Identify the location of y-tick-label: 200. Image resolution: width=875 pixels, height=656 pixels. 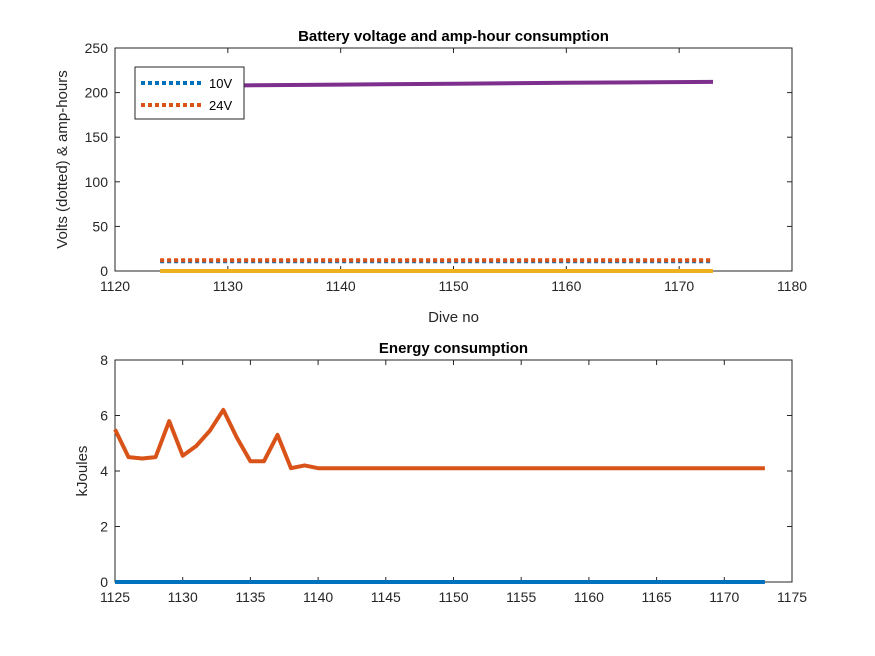
(97, 93).